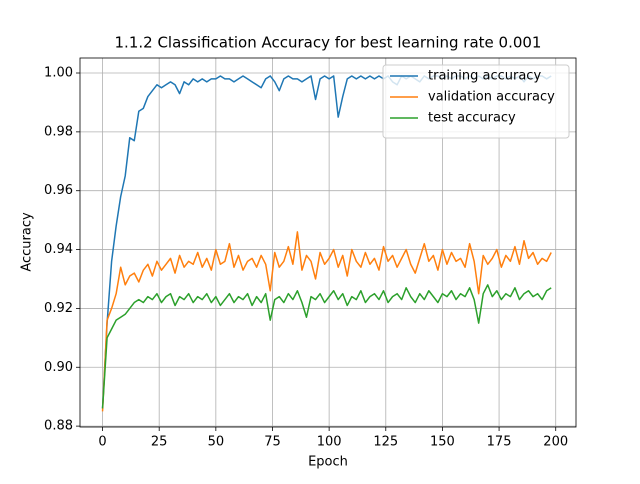 The width and height of the screenshot is (640, 484). I want to click on x-tick-label: 25, so click(159, 442).